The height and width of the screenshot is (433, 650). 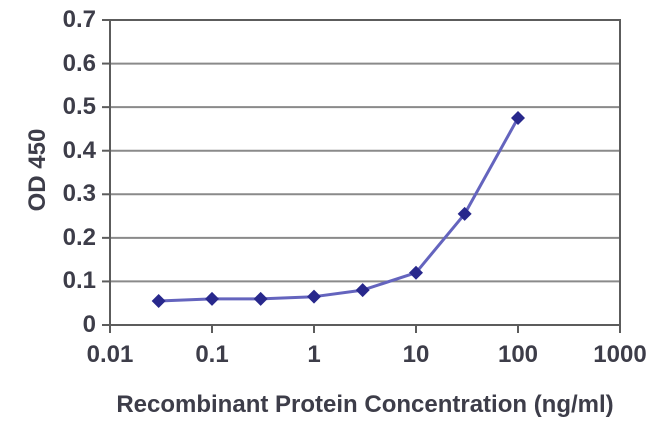 What do you see at coordinates (518, 354) in the screenshot?
I see `x-tick-label: 100` at bounding box center [518, 354].